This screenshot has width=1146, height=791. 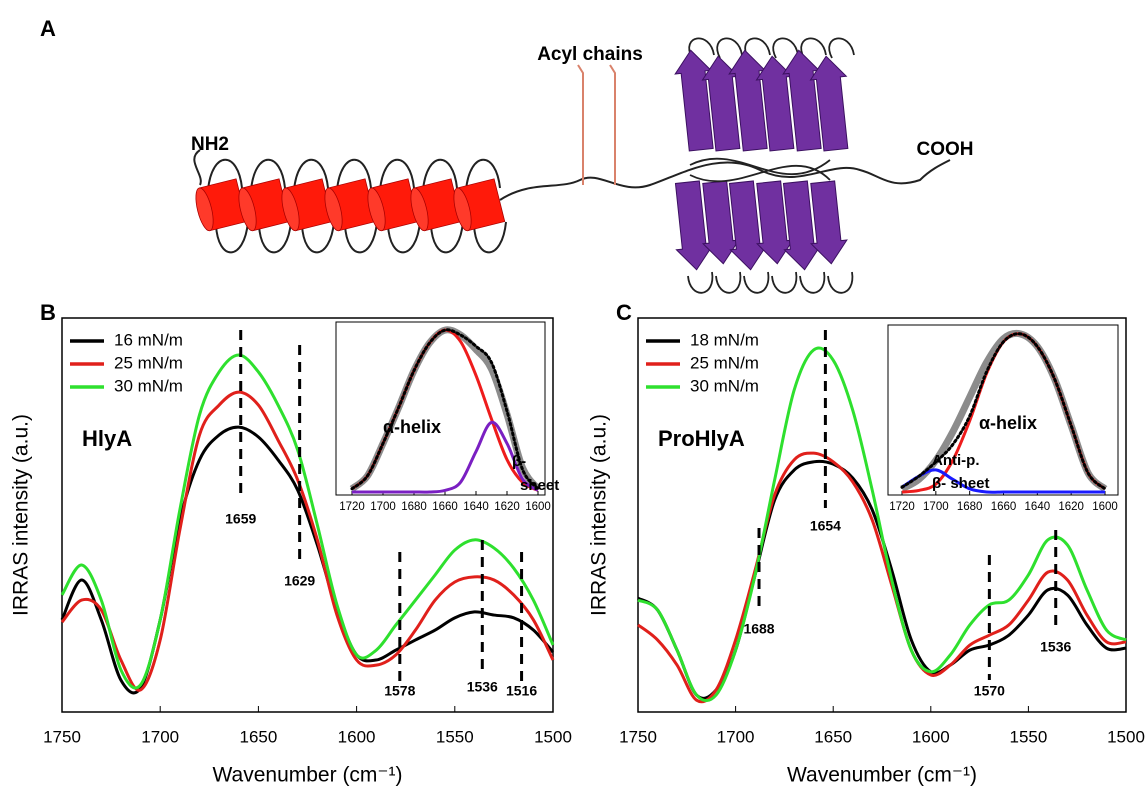 What do you see at coordinates (210, 144) in the screenshot?
I see `diagram-label: NH2` at bounding box center [210, 144].